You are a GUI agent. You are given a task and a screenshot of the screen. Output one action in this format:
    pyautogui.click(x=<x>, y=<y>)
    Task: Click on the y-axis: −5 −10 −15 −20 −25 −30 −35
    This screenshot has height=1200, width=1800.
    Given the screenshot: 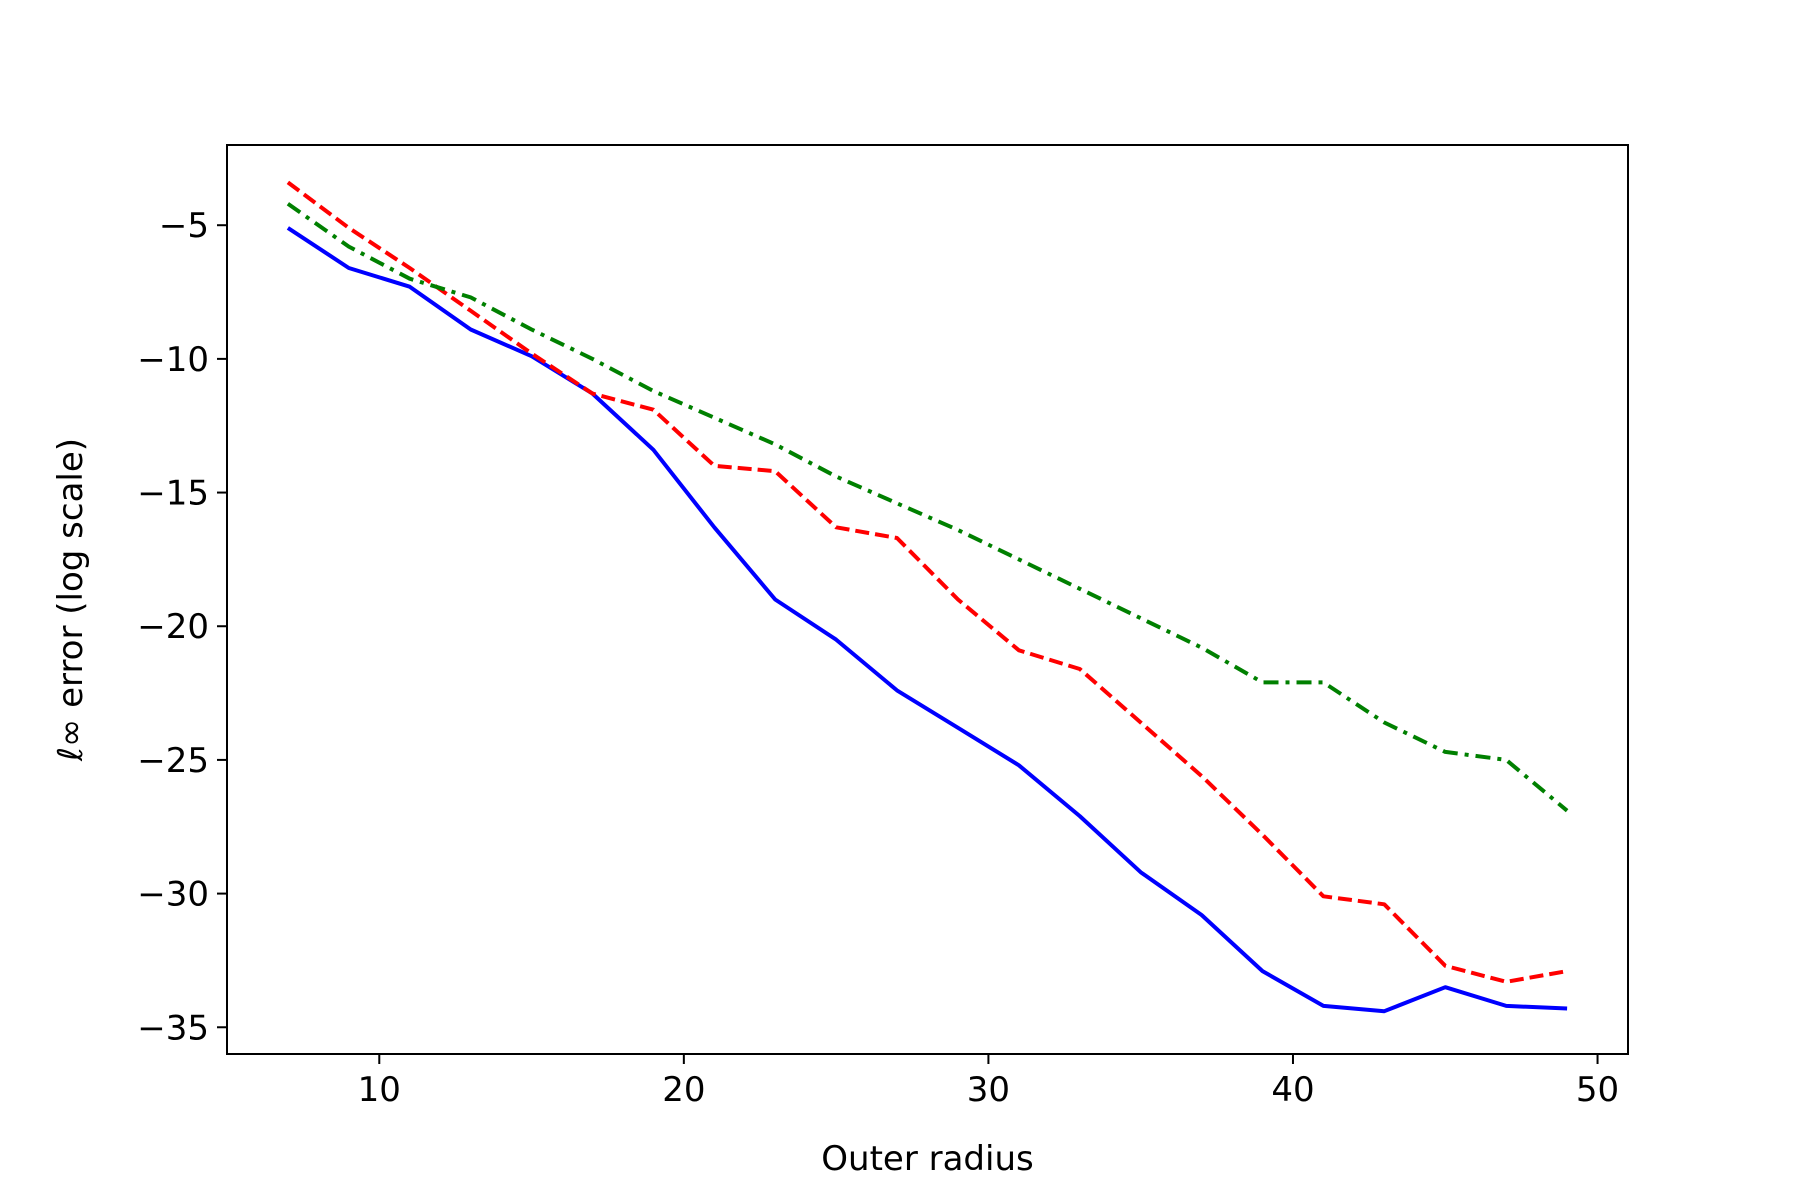 What is the action you would take?
    pyautogui.click(x=182, y=627)
    